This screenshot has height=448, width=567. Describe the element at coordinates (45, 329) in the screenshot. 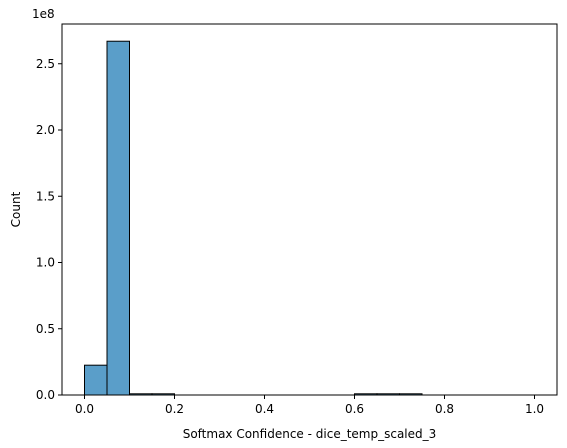

I see `y-tick-label: 0.5` at that location.